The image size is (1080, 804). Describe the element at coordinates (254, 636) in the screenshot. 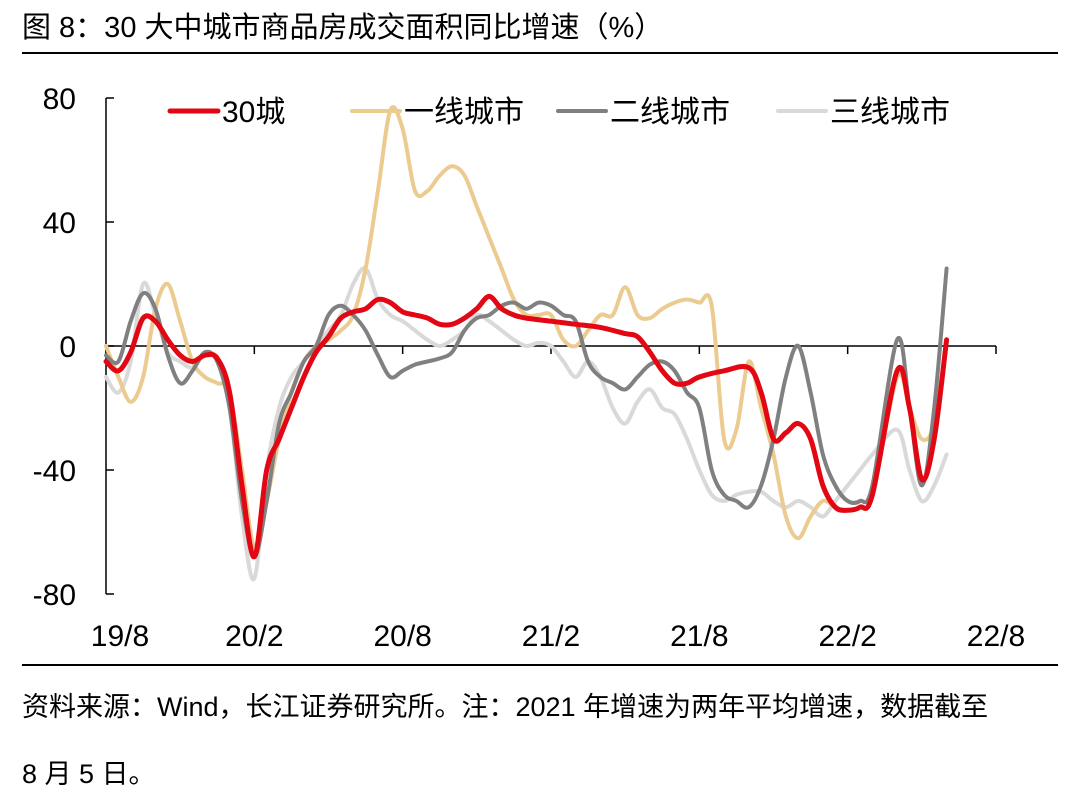

I see `x-tick-label: 20/2` at that location.